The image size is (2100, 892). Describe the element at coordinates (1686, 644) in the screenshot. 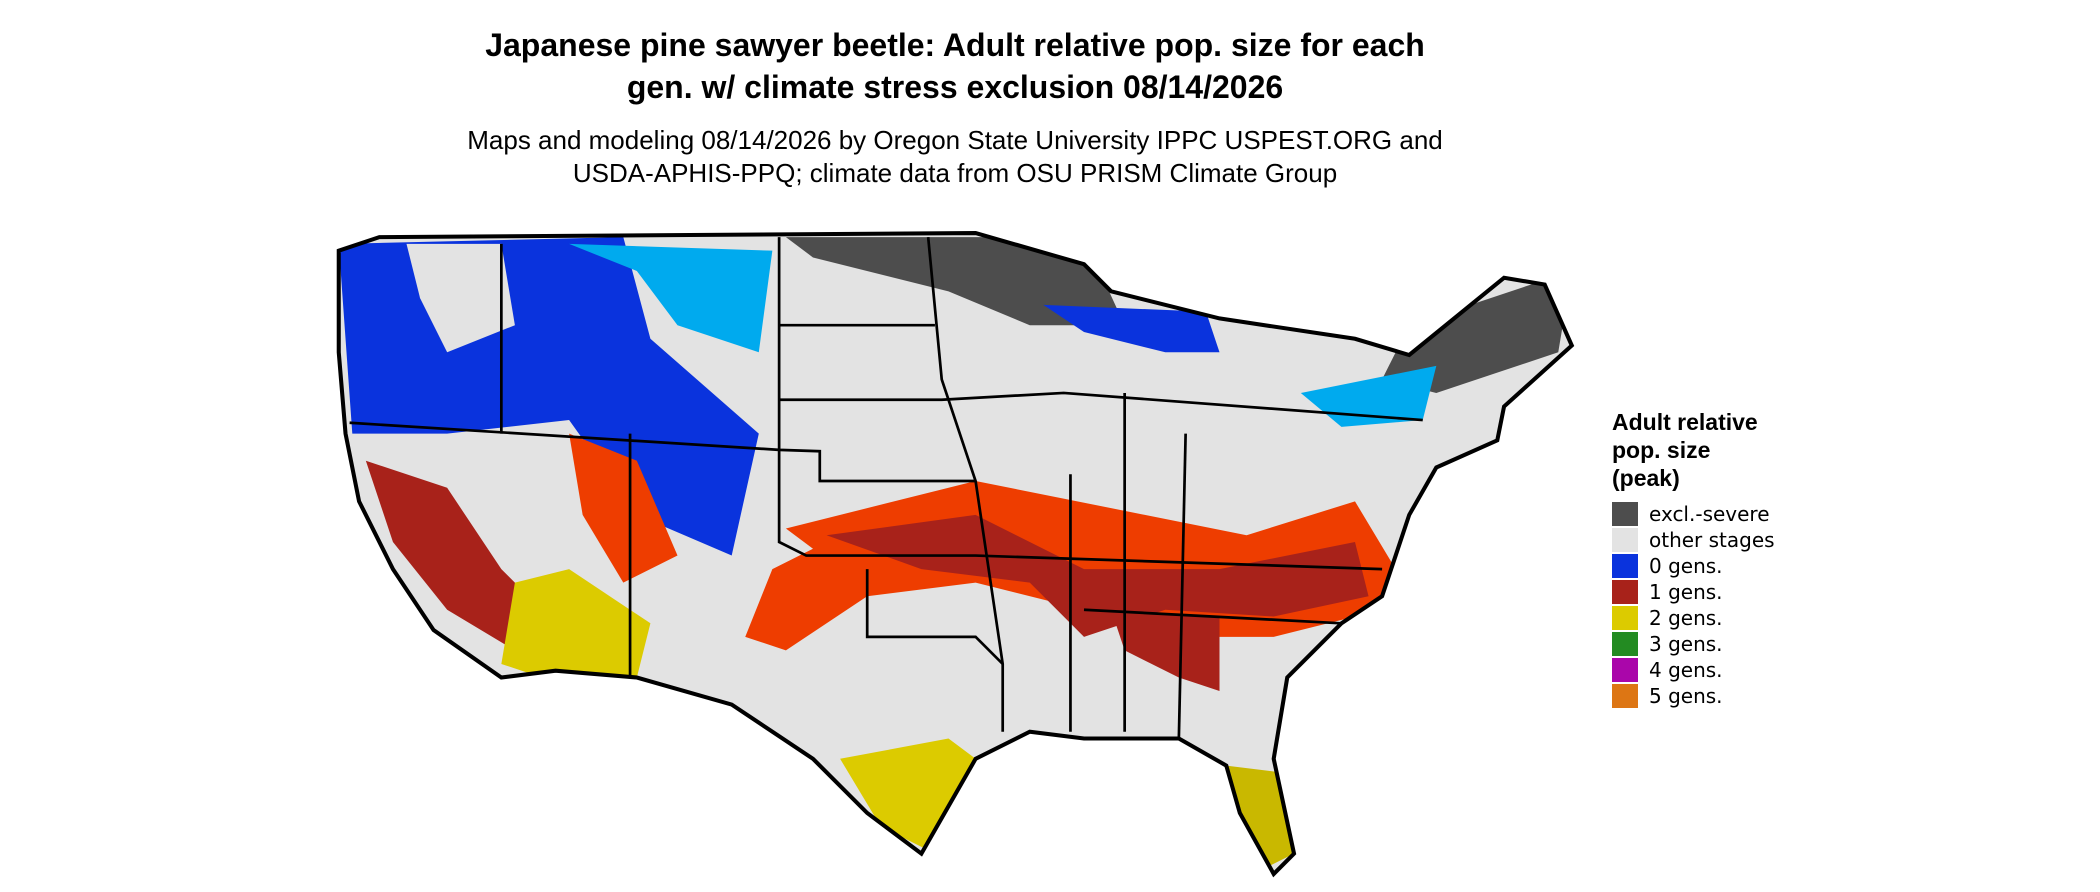

I see `legend-label: 3 gens.` at that location.